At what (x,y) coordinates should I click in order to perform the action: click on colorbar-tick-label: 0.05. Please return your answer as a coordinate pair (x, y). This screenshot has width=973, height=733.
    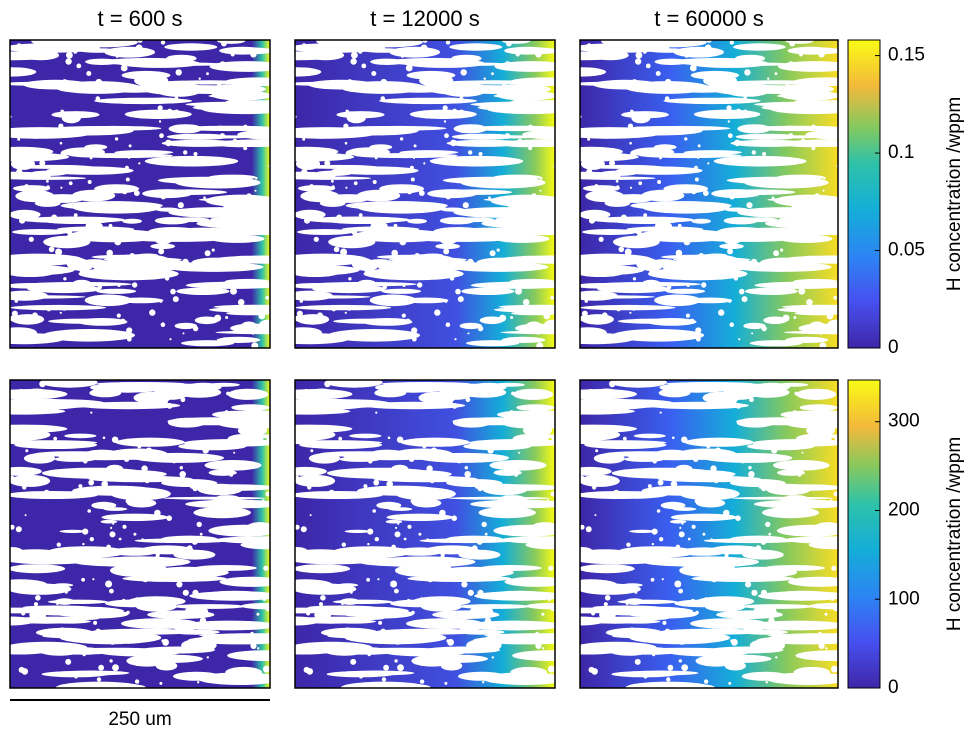
    Looking at the image, I should click on (906, 250).